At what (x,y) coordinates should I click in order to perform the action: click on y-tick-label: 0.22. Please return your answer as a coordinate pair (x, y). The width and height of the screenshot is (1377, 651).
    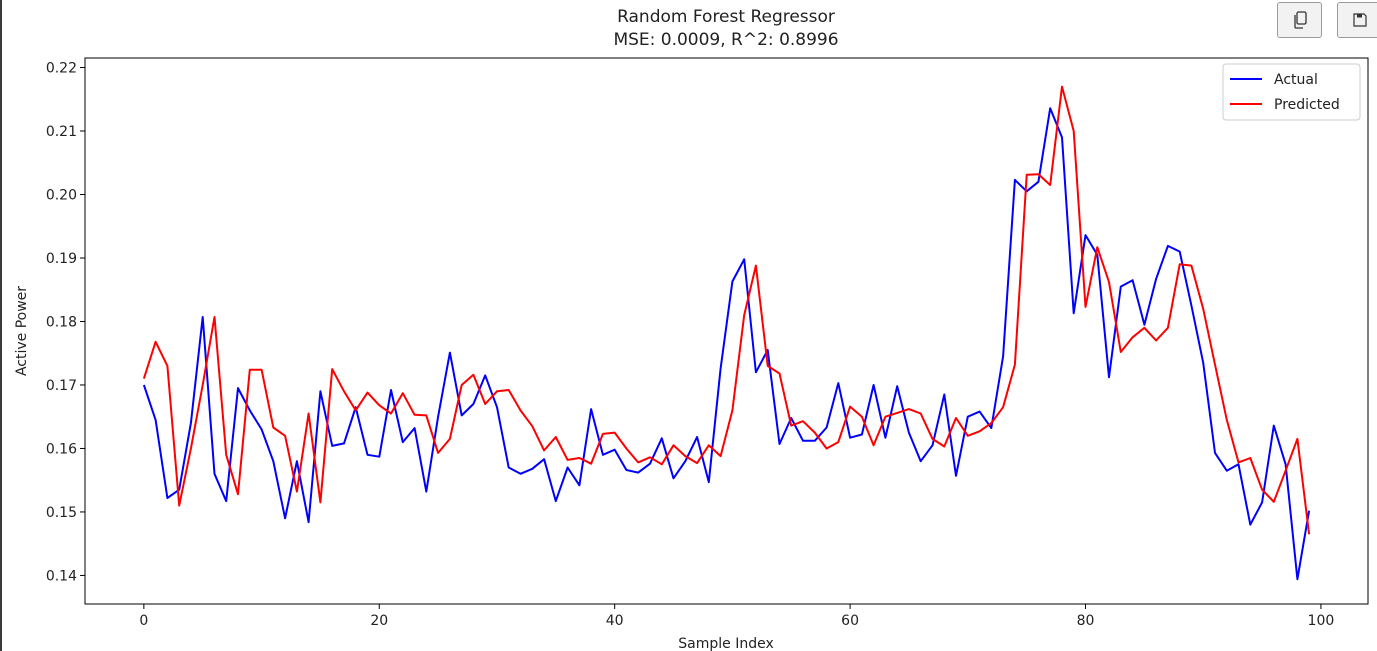
    Looking at the image, I should click on (61, 69).